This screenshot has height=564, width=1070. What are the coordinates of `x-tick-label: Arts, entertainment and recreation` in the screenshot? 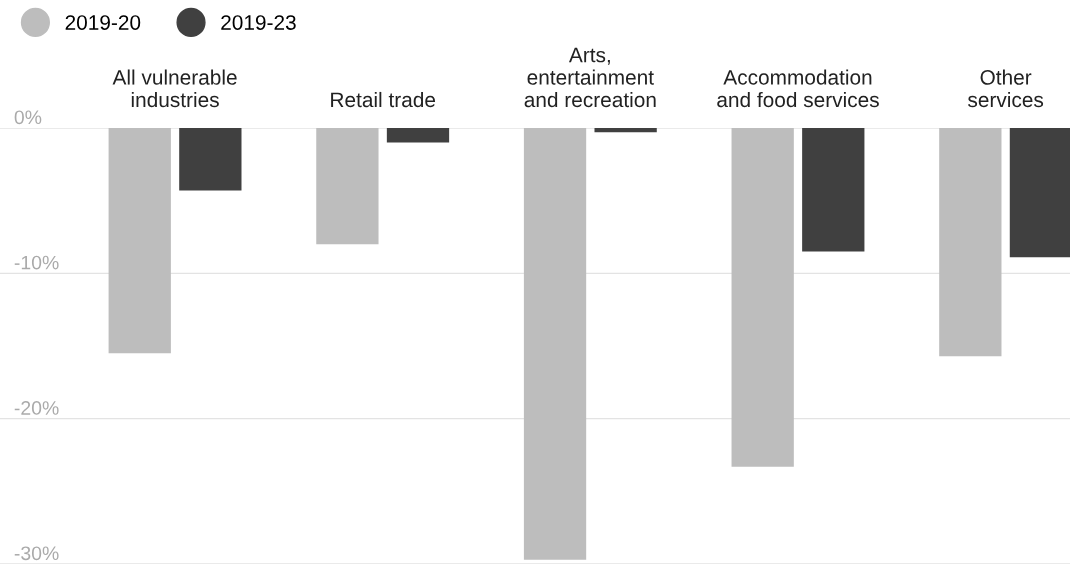 It's located at (590, 77).